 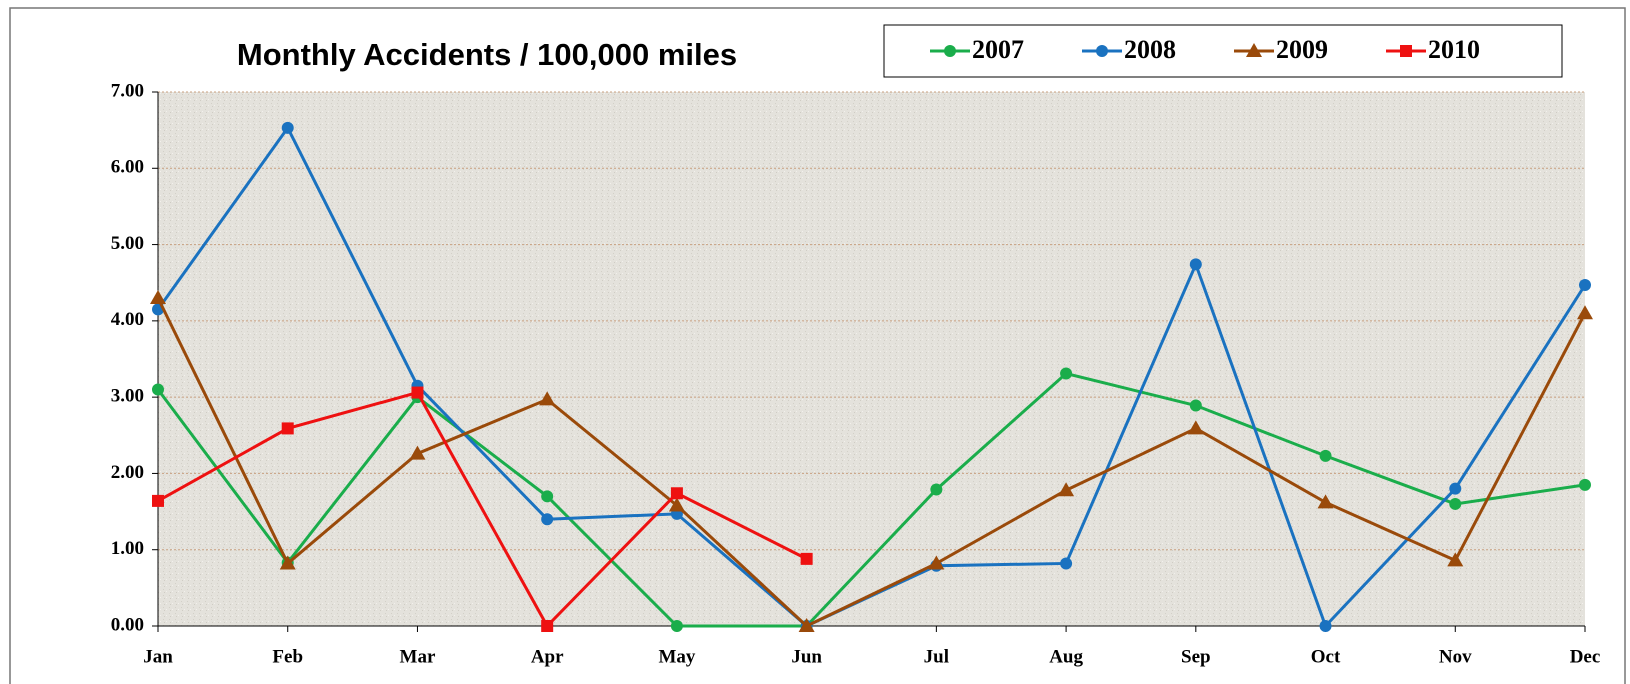 What do you see at coordinates (806, 656) in the screenshot?
I see `x-tick-label: Jun` at bounding box center [806, 656].